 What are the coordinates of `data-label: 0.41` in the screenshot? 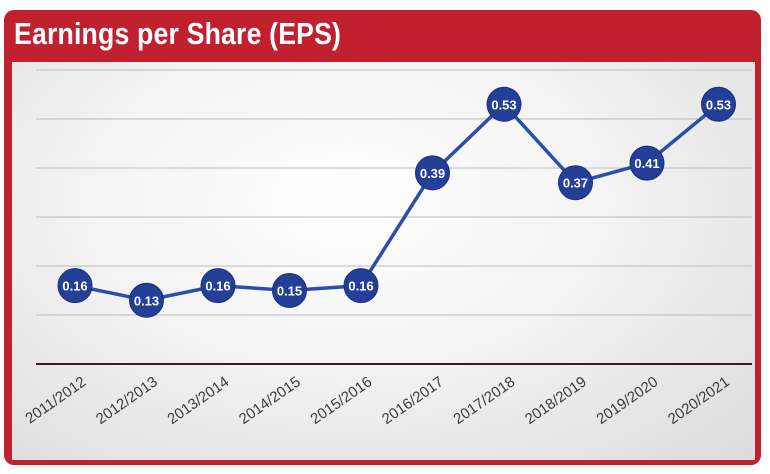 It's located at (646, 163).